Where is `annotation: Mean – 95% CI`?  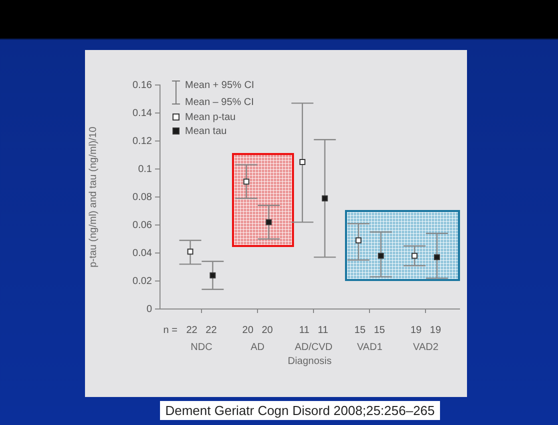
annotation: Mean – 95% CI is located at coordinates (219, 102).